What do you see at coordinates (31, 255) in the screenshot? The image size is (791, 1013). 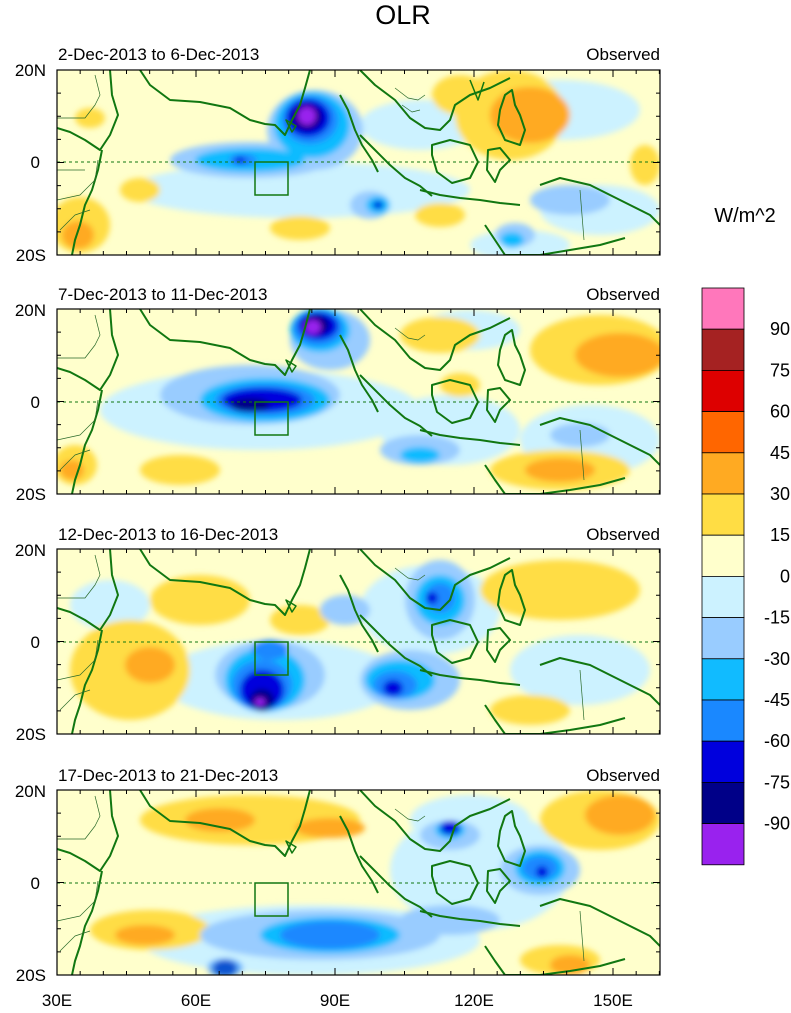 I see `panel-1-lat-20s: 20S` at bounding box center [31, 255].